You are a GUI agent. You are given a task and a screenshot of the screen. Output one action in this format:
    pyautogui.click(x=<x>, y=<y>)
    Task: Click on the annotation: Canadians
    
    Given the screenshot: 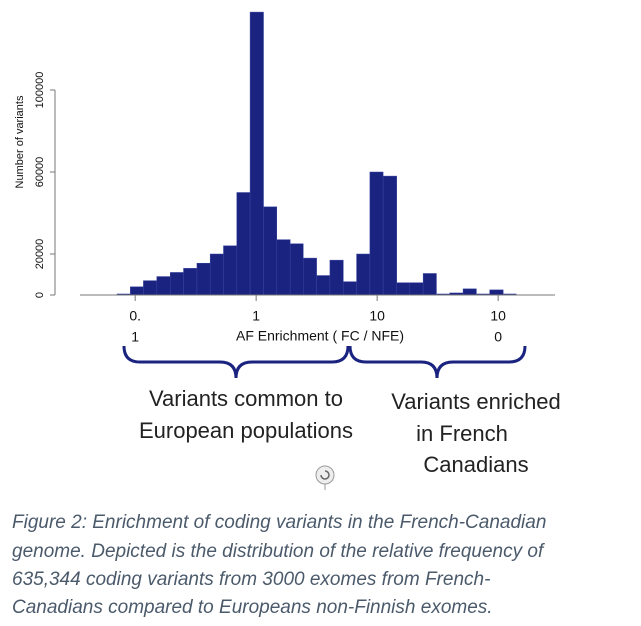 What is the action you would take?
    pyautogui.click(x=475, y=464)
    